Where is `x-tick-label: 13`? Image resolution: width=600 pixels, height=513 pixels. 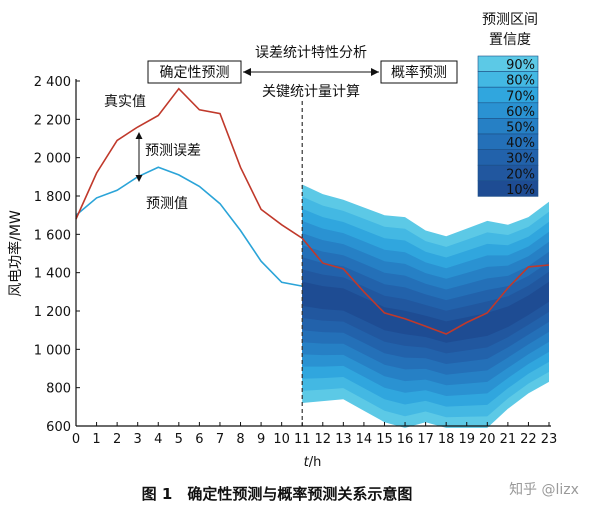 x-tick-label: 13 is located at coordinates (343, 439).